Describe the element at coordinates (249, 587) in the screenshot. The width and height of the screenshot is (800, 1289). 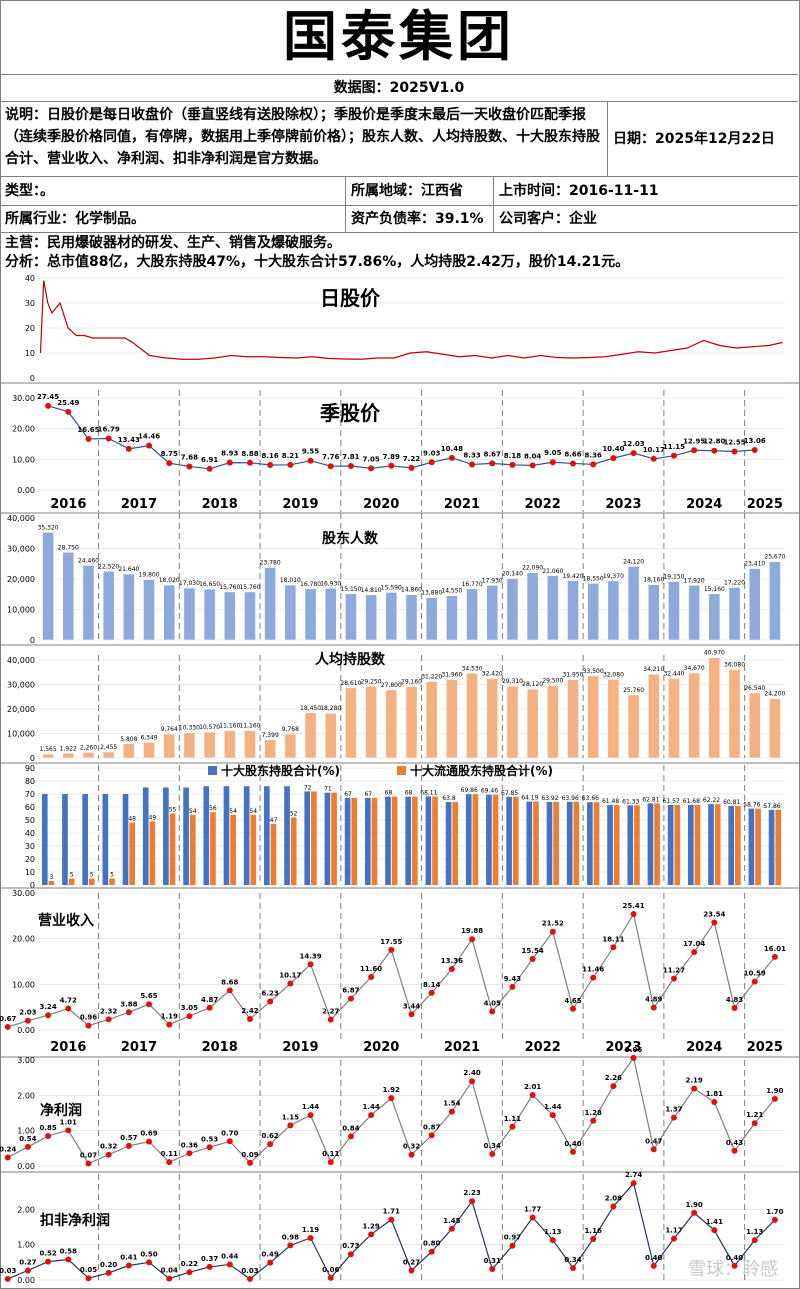
I see `holders-data-label: 15,760` at that location.